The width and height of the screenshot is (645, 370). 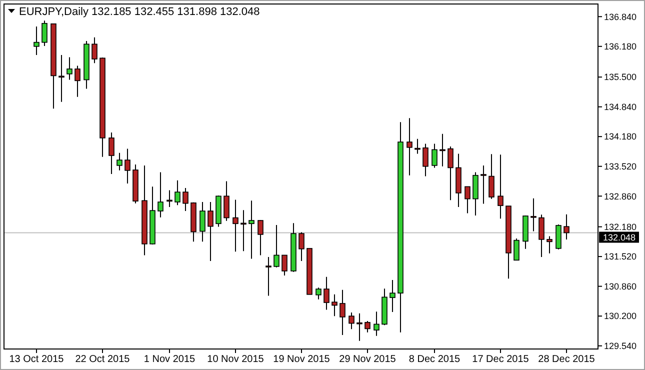 What do you see at coordinates (434, 359) in the screenshot?
I see `x-tick-label: 8 Dec 2015` at bounding box center [434, 359].